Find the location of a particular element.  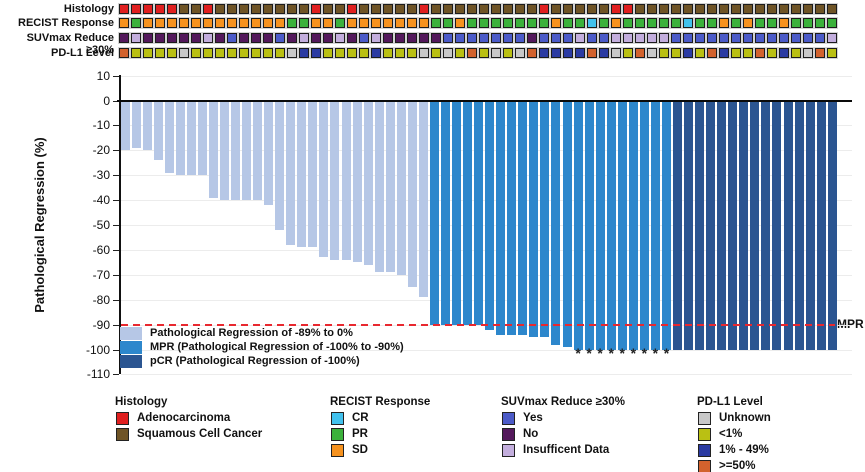

track-label-recist: RECIST Response is located at coordinates (66, 23).